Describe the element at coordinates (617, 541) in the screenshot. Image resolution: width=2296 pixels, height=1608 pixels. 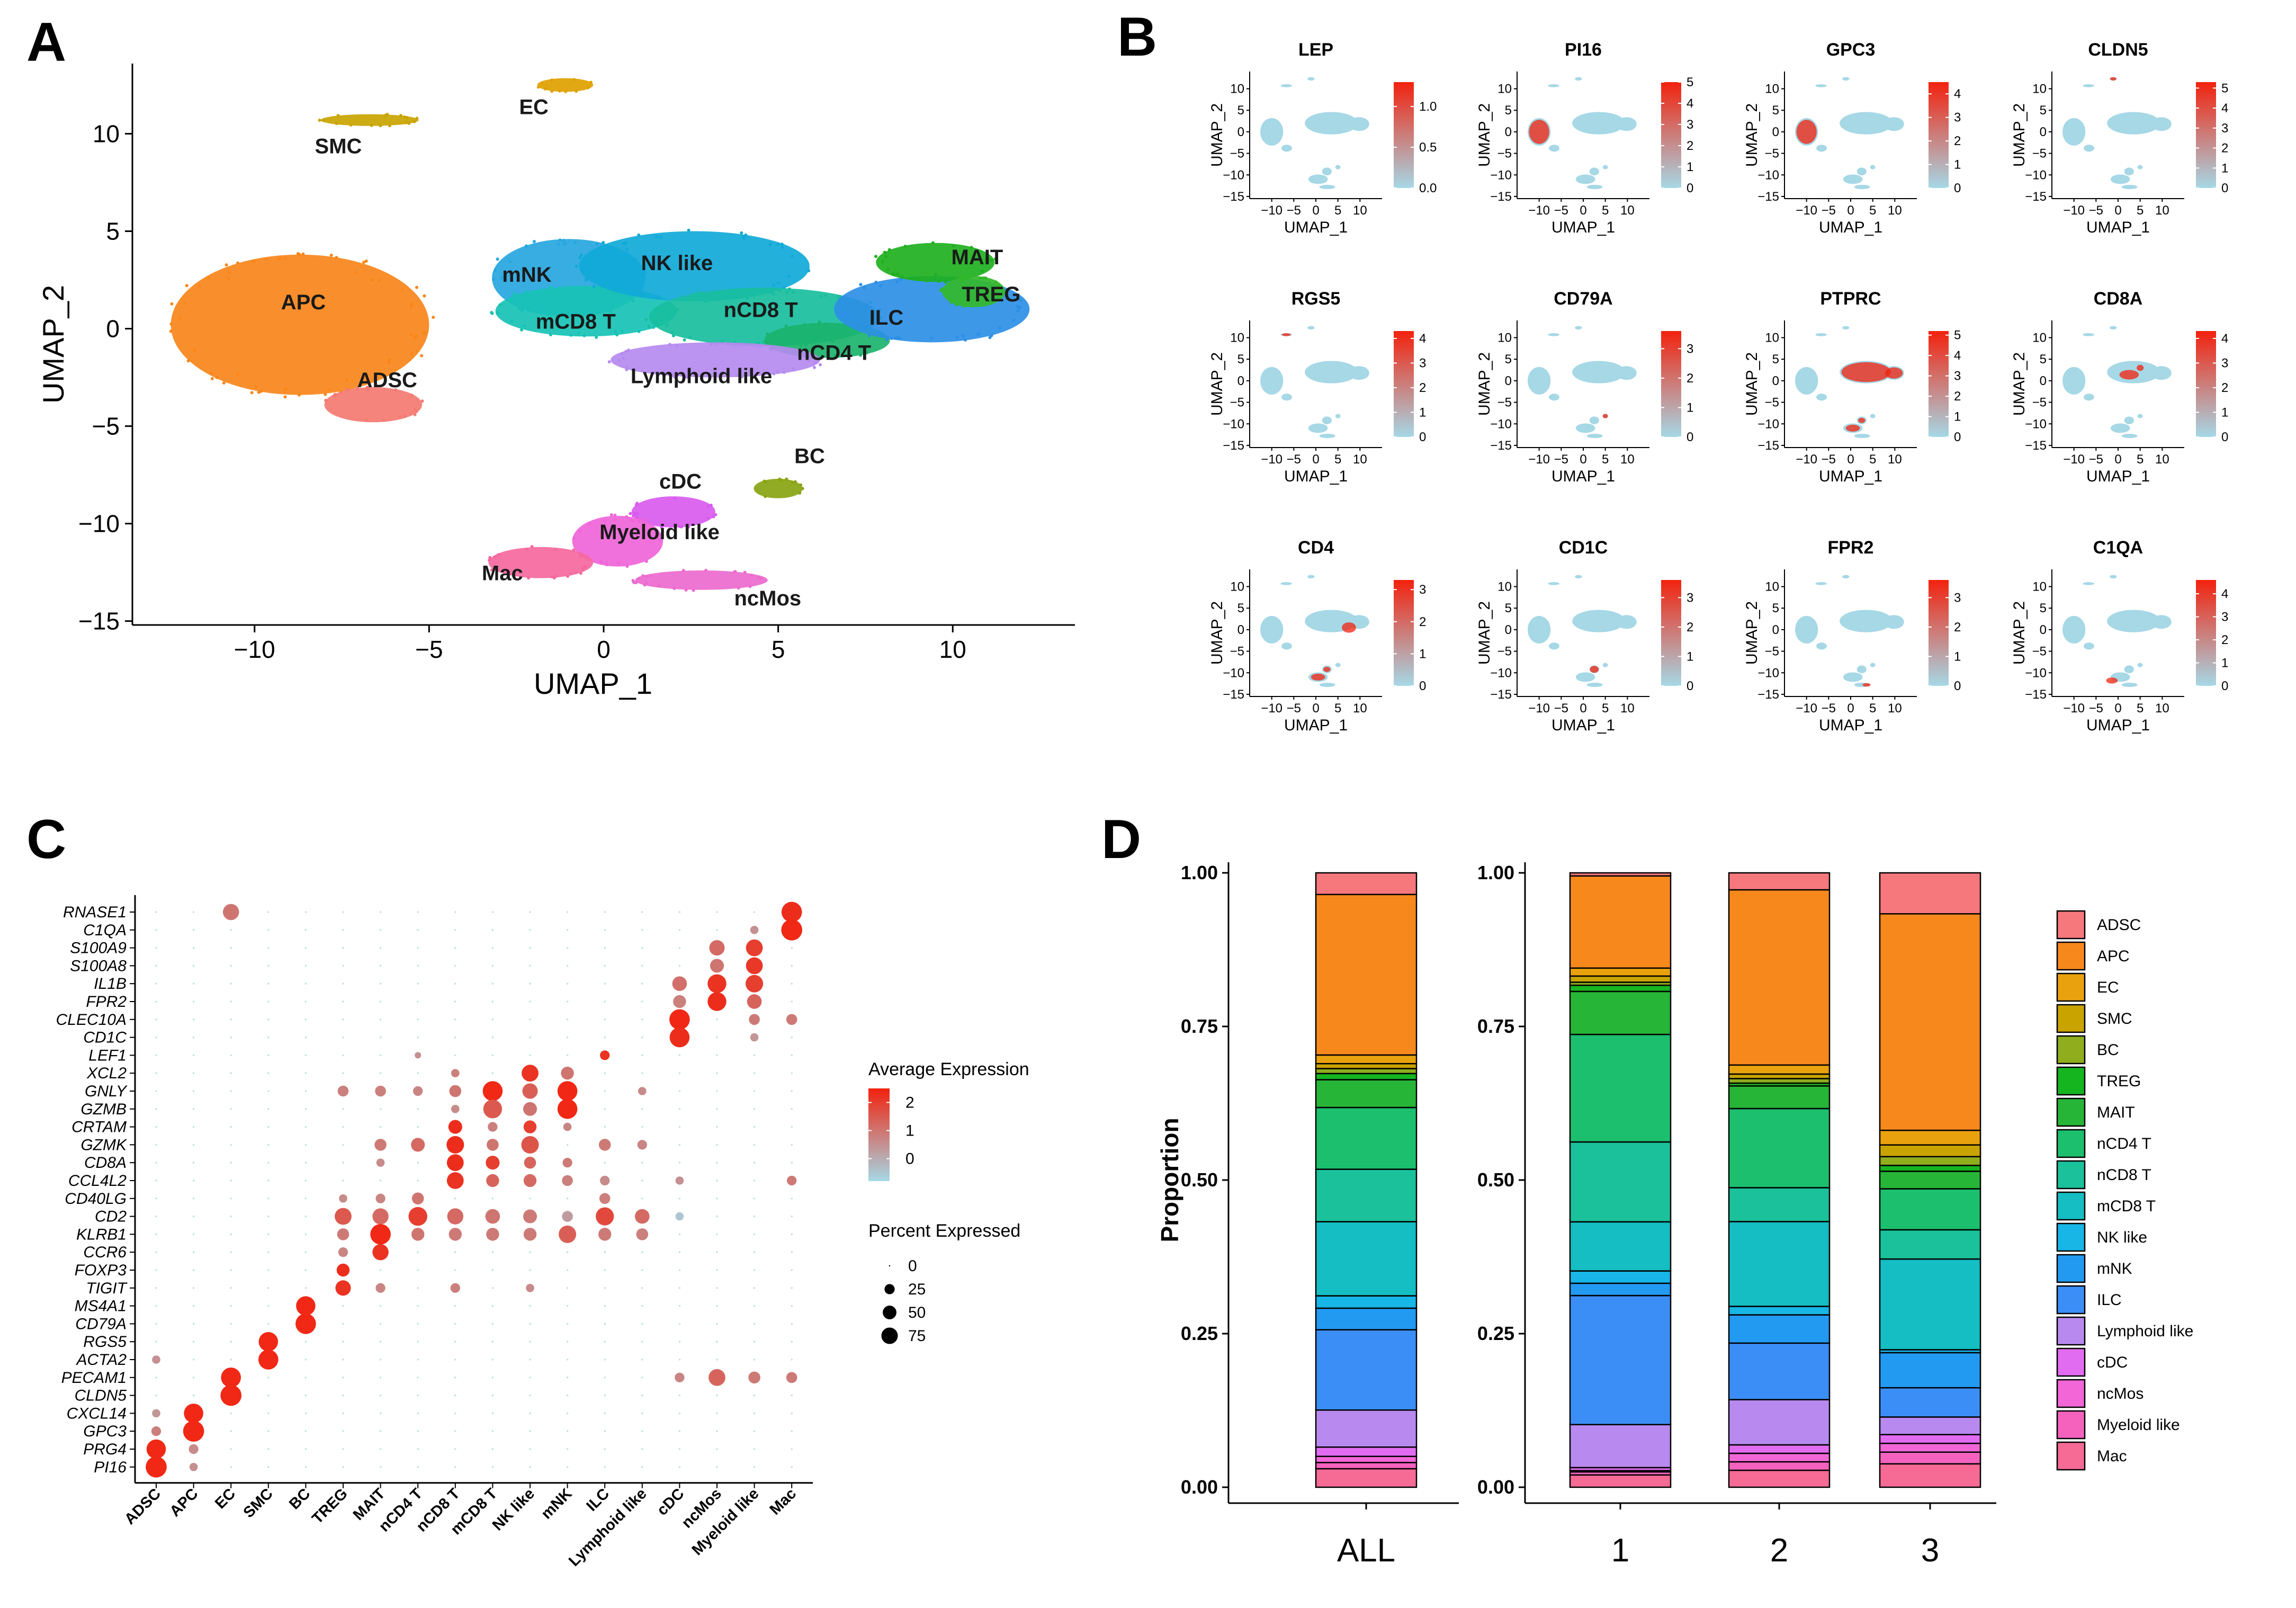
I see `cluster-myeloid-like` at that location.